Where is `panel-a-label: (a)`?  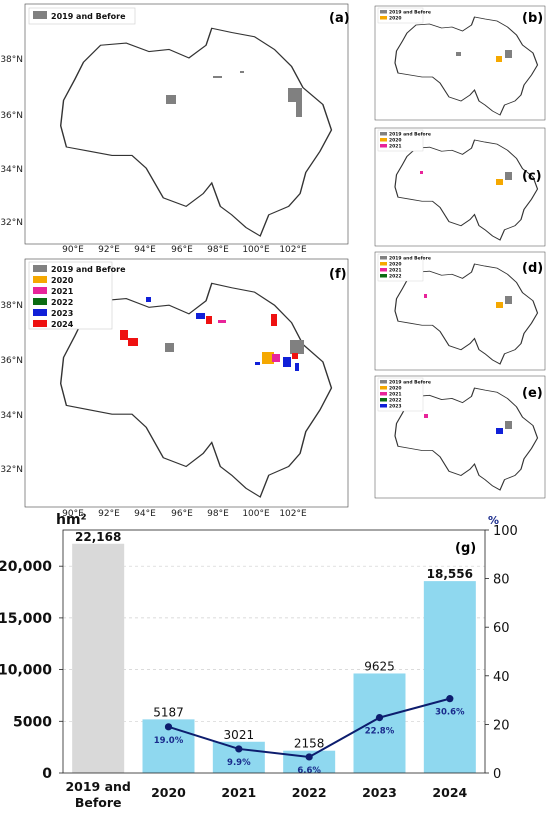 panel-a-label: (a) is located at coordinates (339, 18).